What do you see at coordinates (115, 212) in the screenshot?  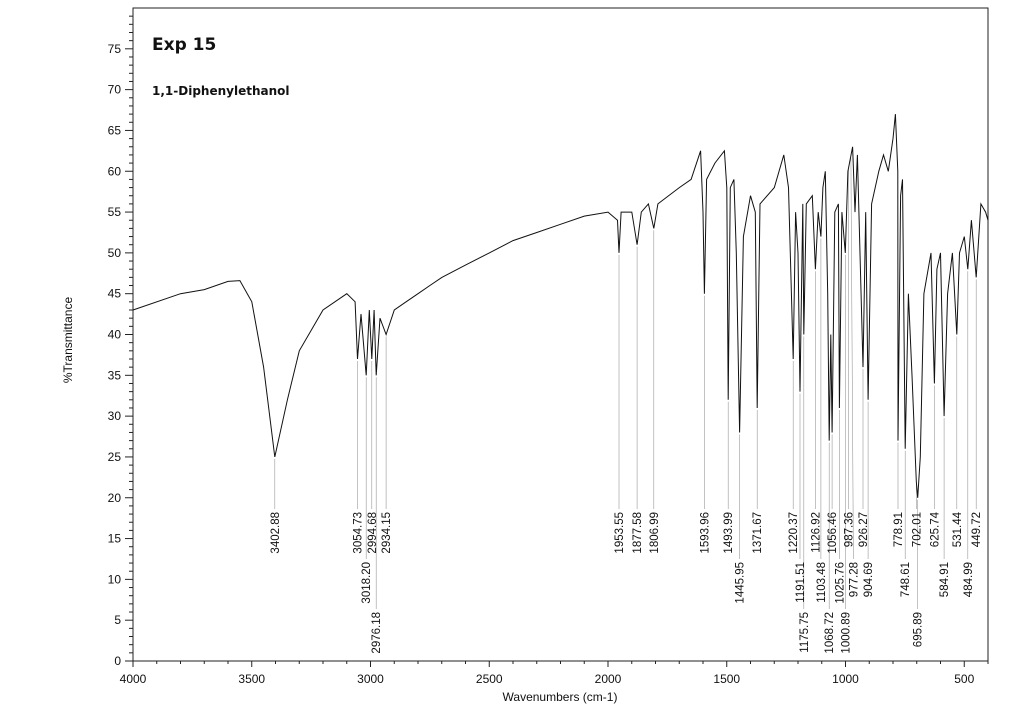 I see `y-tick-label: 55` at bounding box center [115, 212].